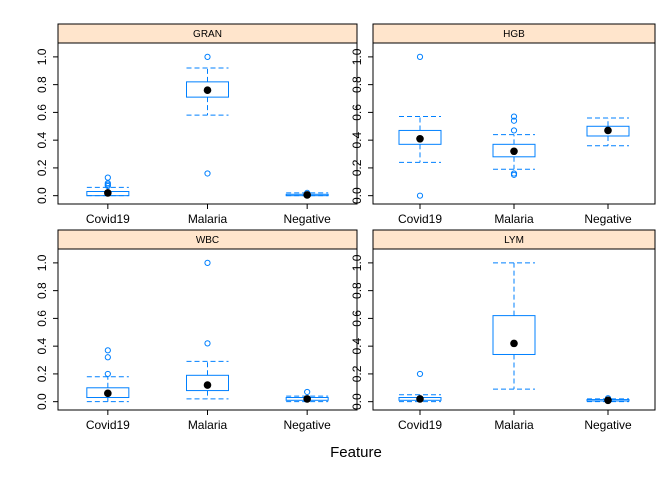  Describe the element at coordinates (514, 240) in the screenshot. I see `panel-strip-title: LYM` at that location.